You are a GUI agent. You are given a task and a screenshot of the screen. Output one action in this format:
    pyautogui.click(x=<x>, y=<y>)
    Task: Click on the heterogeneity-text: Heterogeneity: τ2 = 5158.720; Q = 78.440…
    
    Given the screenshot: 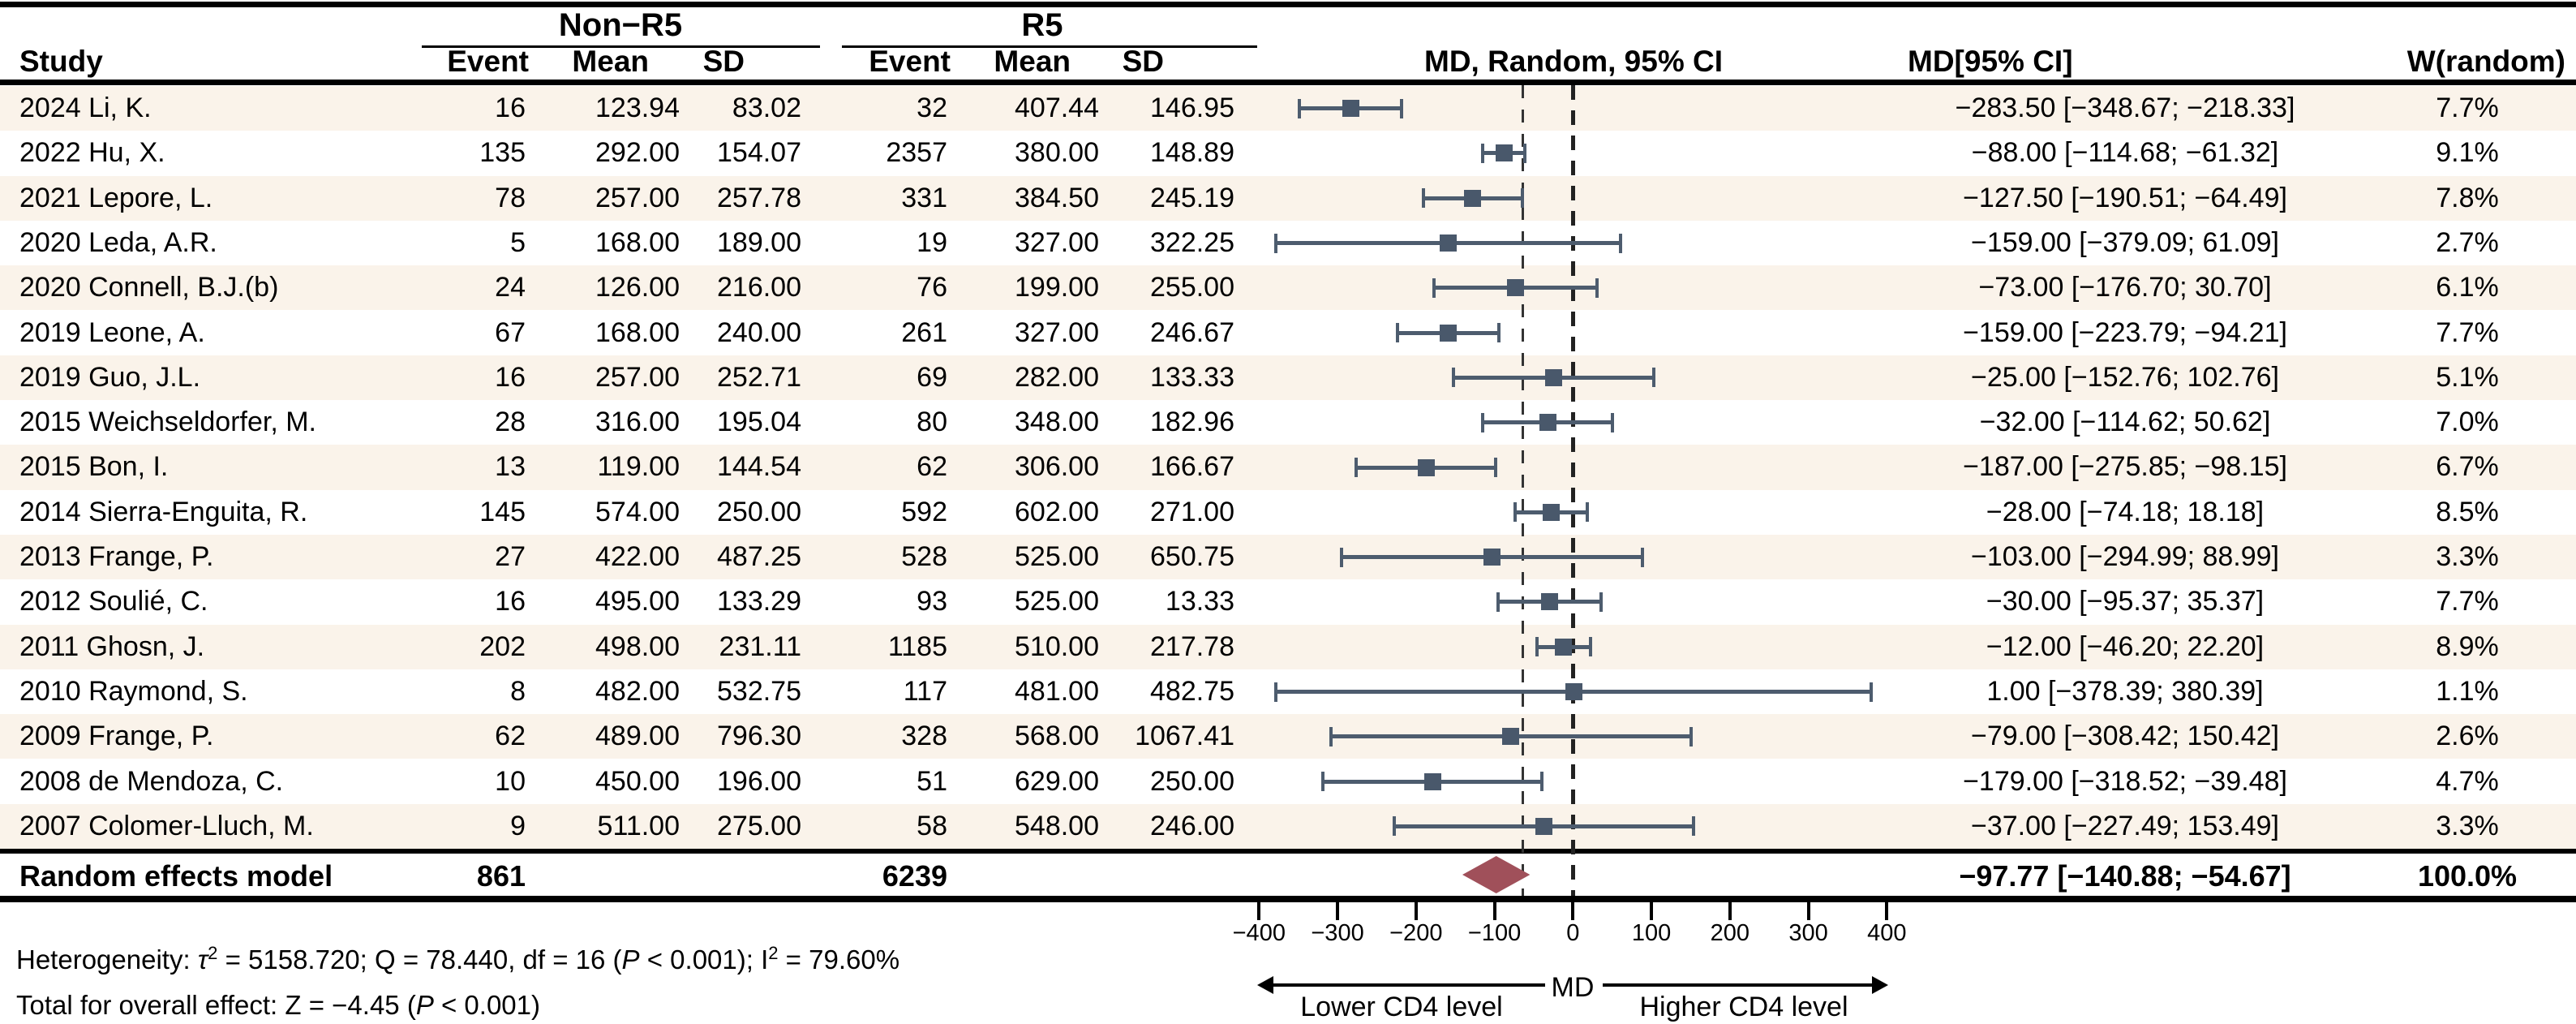 What is the action you would take?
    pyautogui.click(x=457, y=955)
    